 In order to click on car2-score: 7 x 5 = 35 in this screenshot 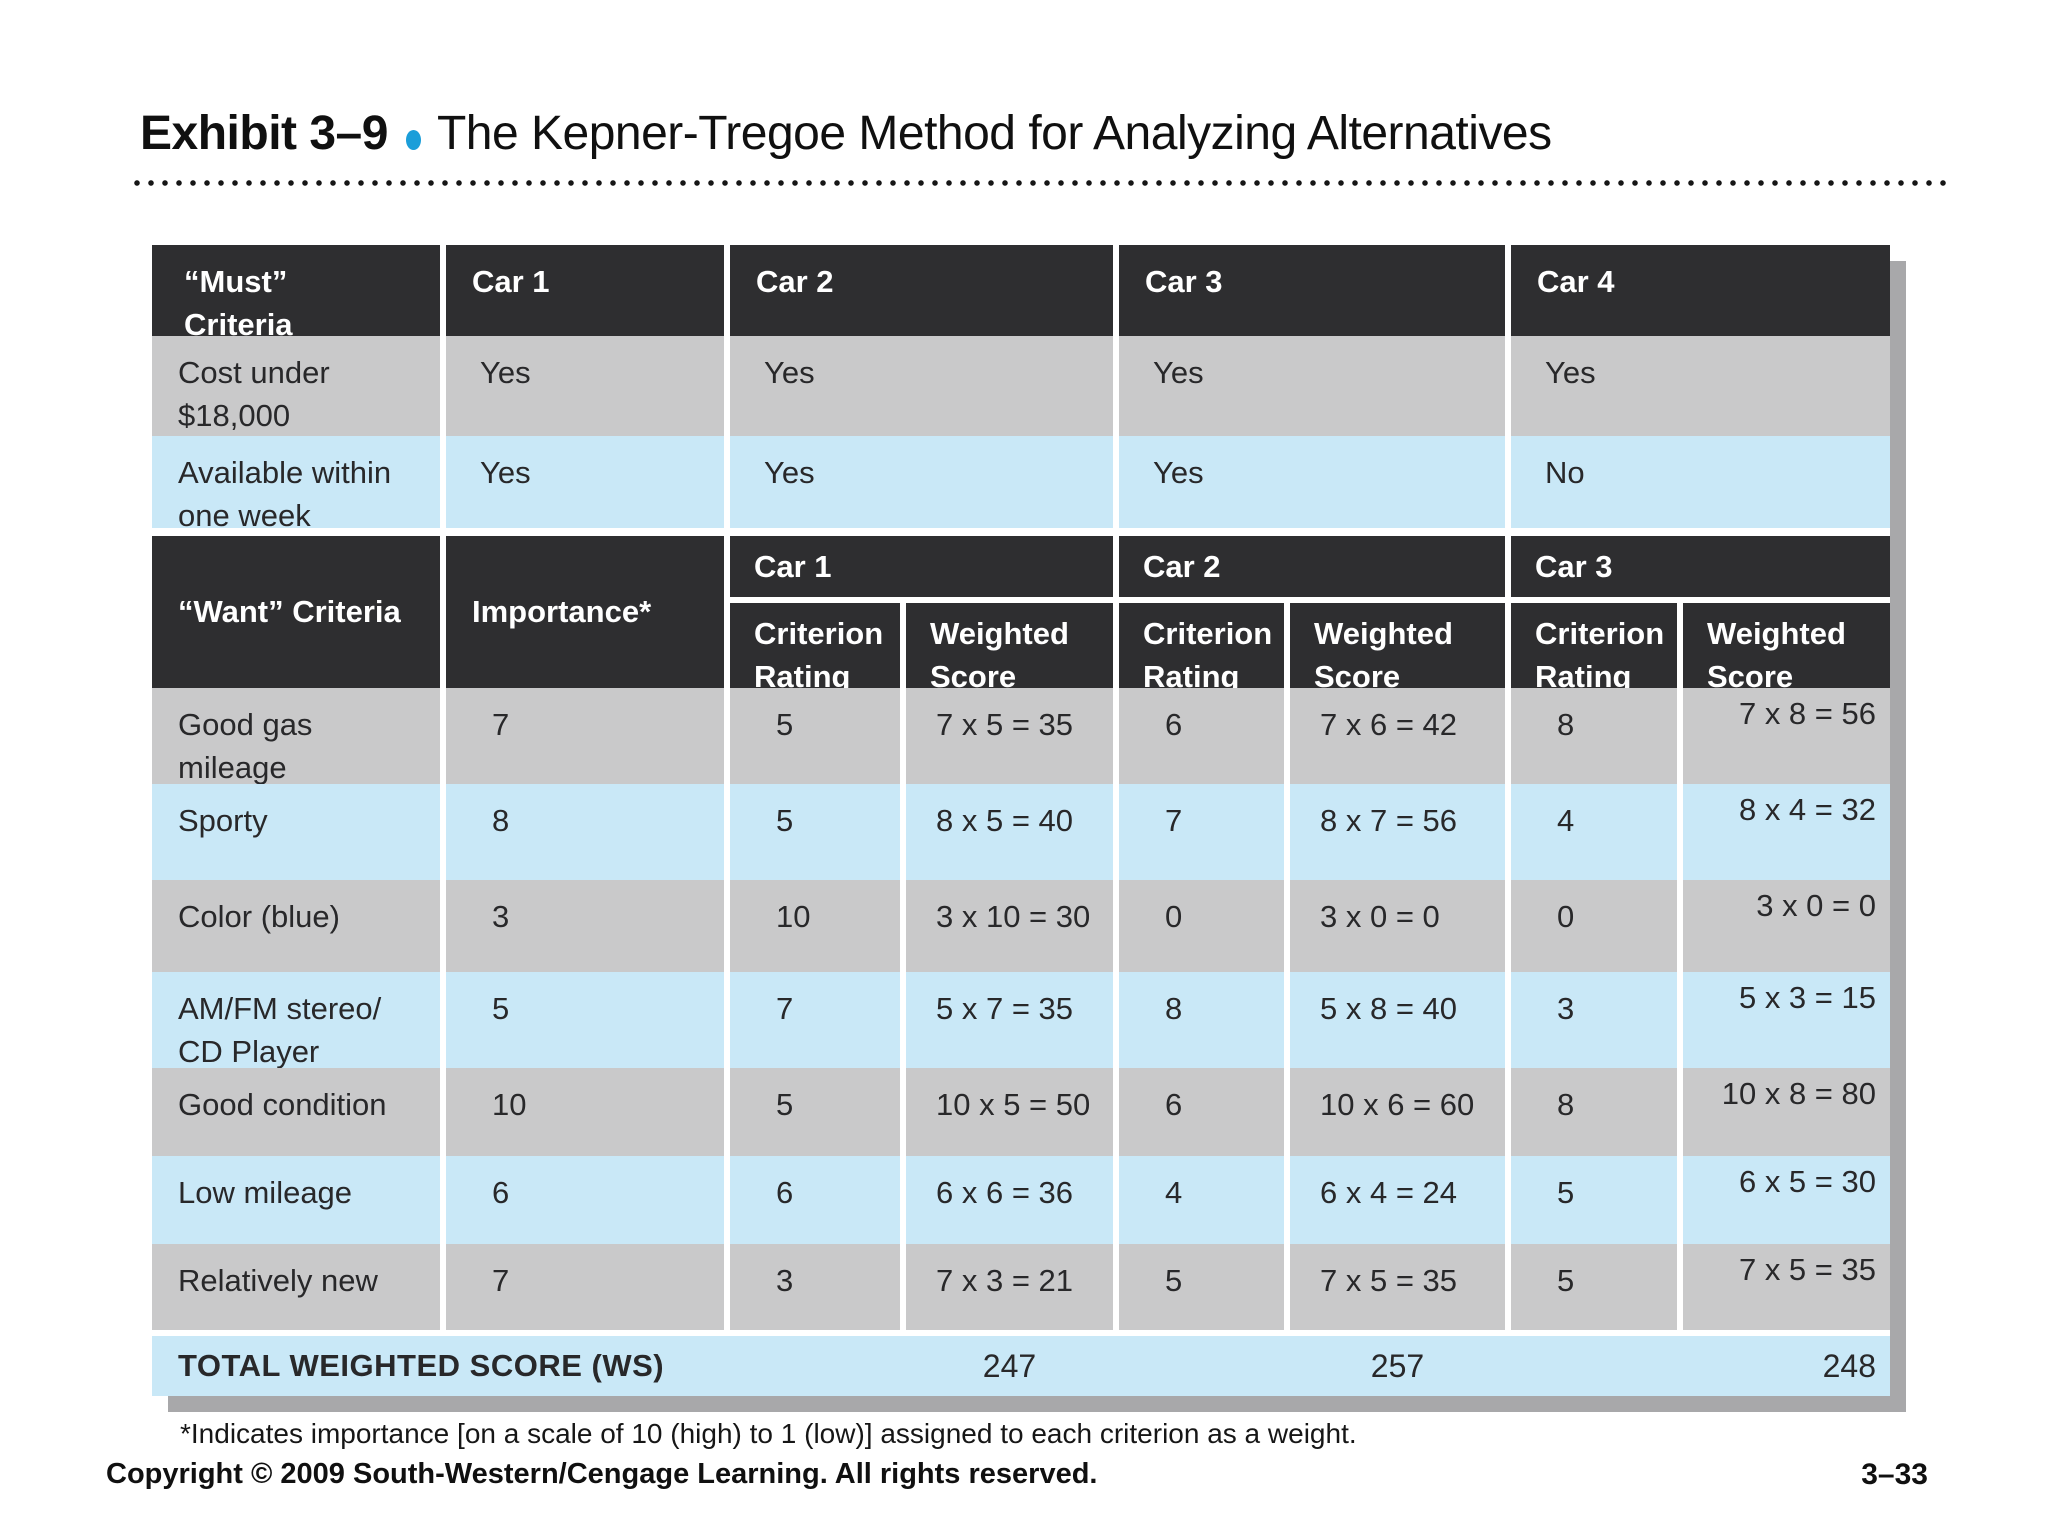, I will do `click(1397, 1287)`.